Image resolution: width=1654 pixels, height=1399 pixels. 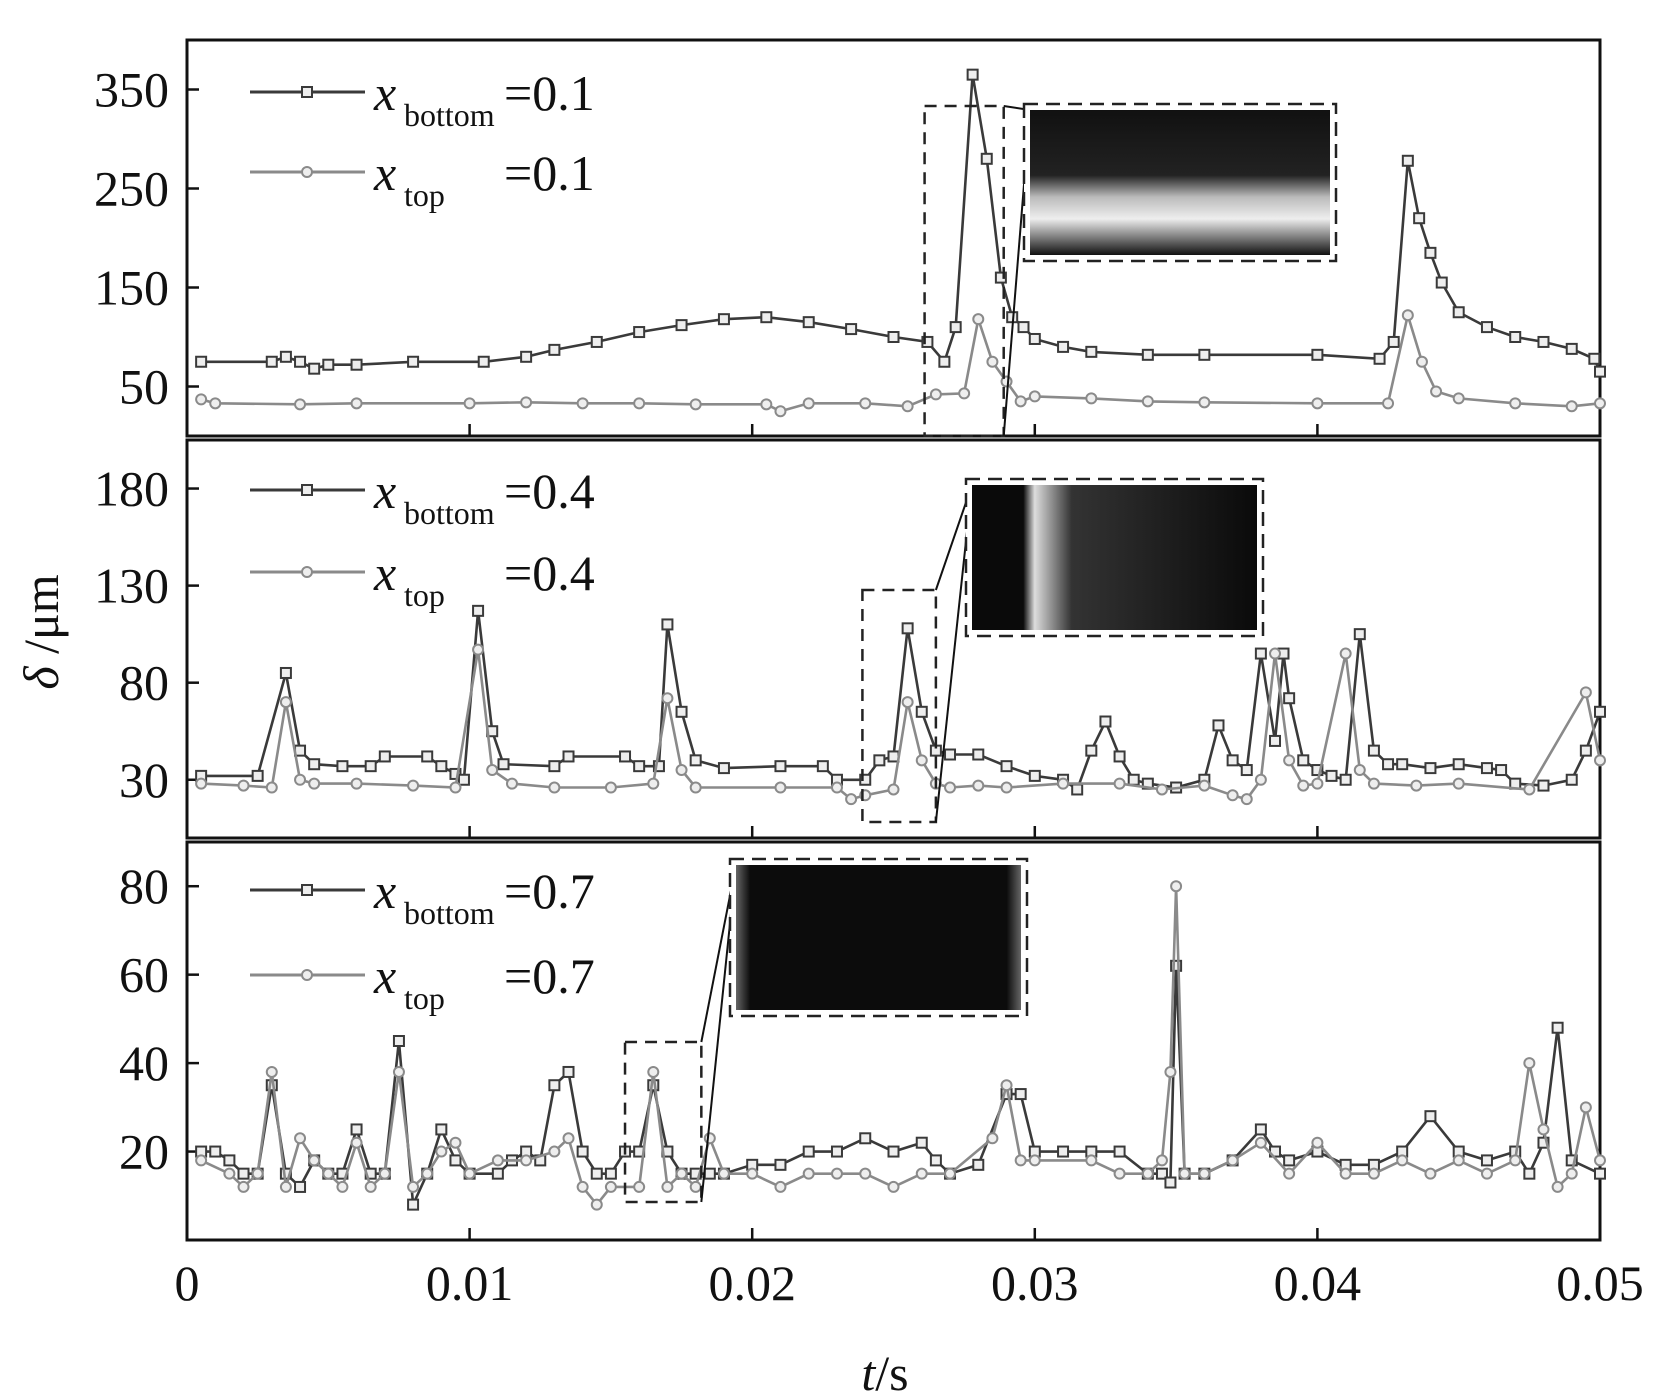 What do you see at coordinates (884, 1369) in the screenshot?
I see `x-axis-title: t/s` at bounding box center [884, 1369].